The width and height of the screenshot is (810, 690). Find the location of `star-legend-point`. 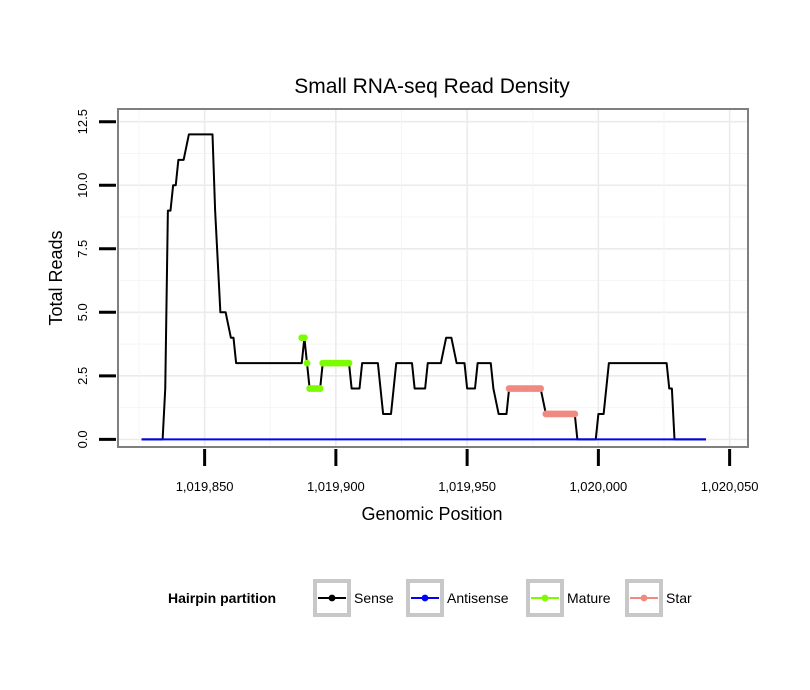

star-legend-point is located at coordinates (644, 598).